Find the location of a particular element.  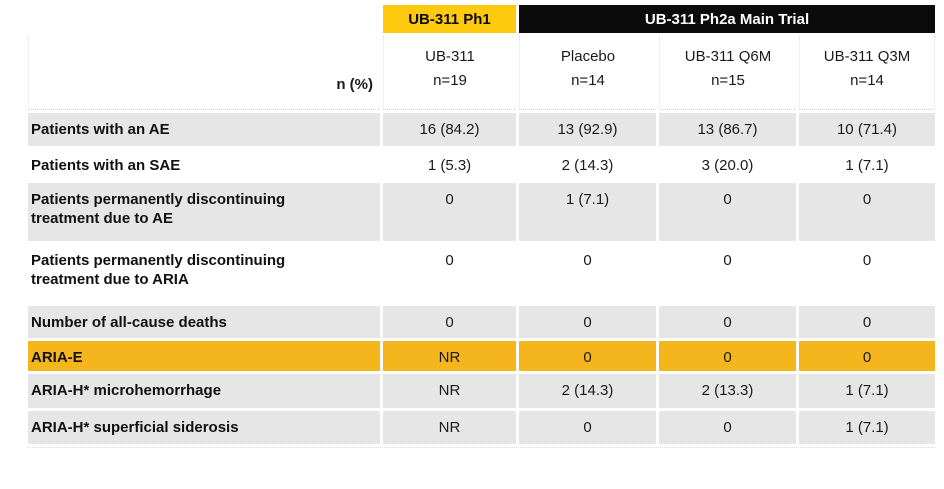

cell-value: 13 (92.9) is located at coordinates (587, 129).